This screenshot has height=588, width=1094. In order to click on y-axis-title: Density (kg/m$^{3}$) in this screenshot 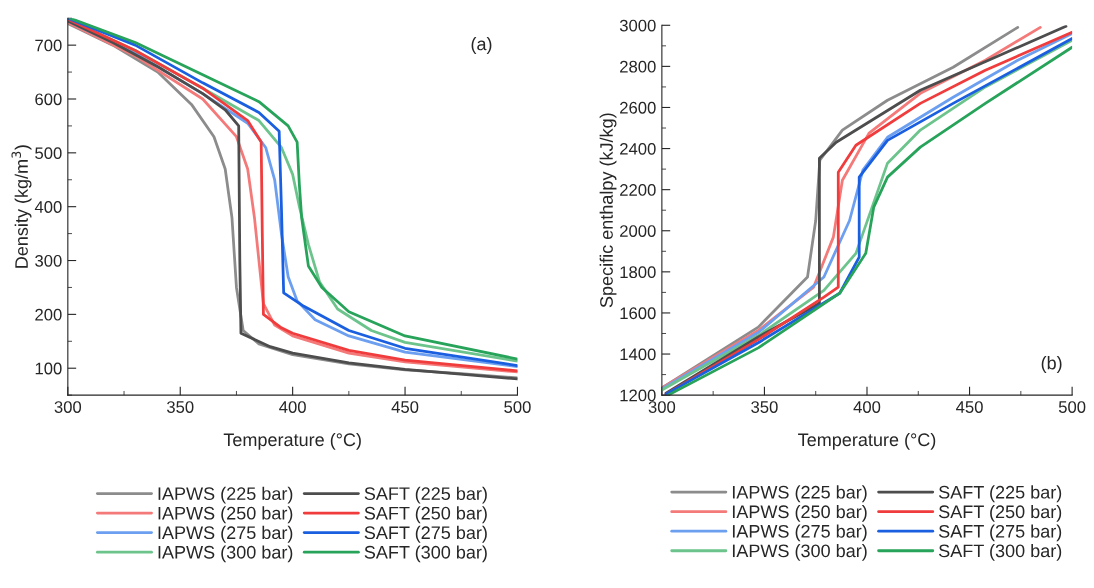, I will do `click(21, 206)`.